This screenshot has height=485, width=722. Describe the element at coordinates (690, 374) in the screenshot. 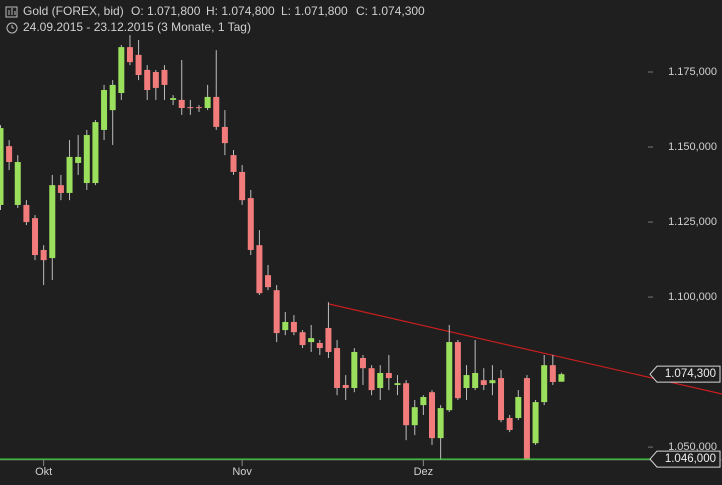

I see `last-price-label: 1.074,300` at that location.